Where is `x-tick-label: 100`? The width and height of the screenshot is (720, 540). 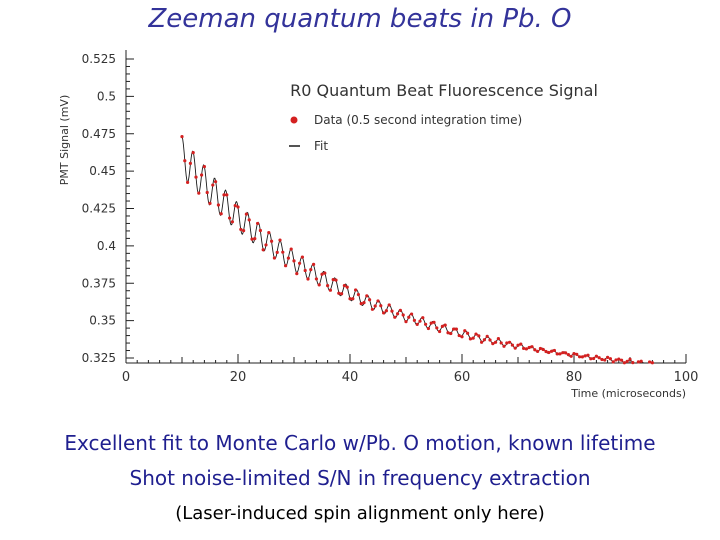 x-tick-label: 100 is located at coordinates (686, 377).